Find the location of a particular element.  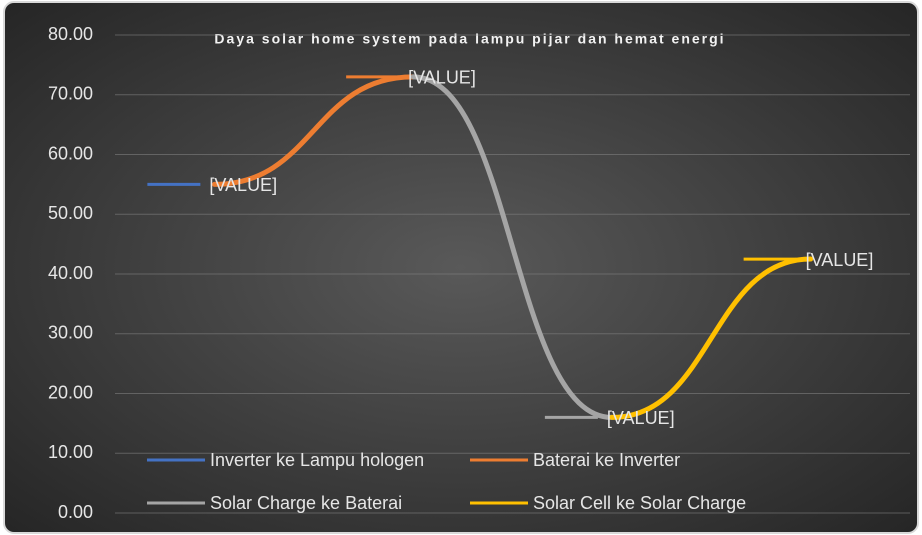

legend-label: Baterai ke Inverter is located at coordinates (606, 460).